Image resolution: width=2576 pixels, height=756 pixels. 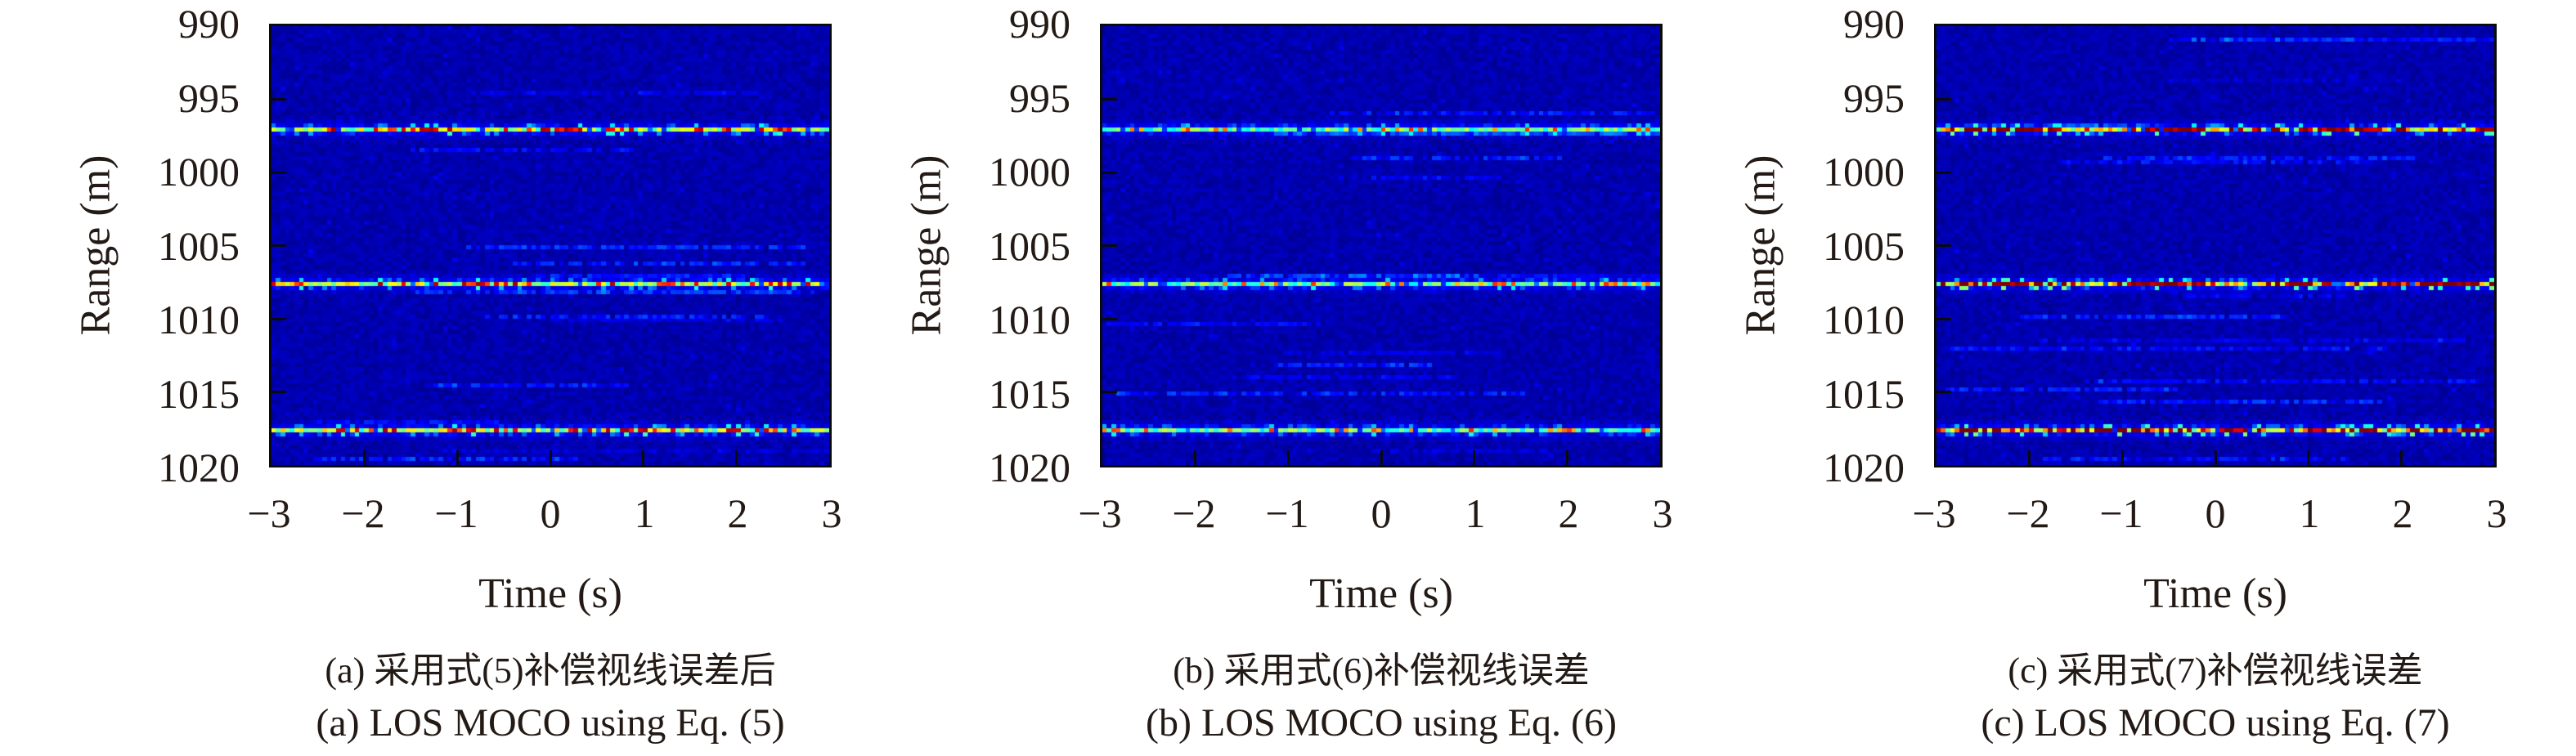 I want to click on x-axis-label-c: Time (s), so click(x=2215, y=593).